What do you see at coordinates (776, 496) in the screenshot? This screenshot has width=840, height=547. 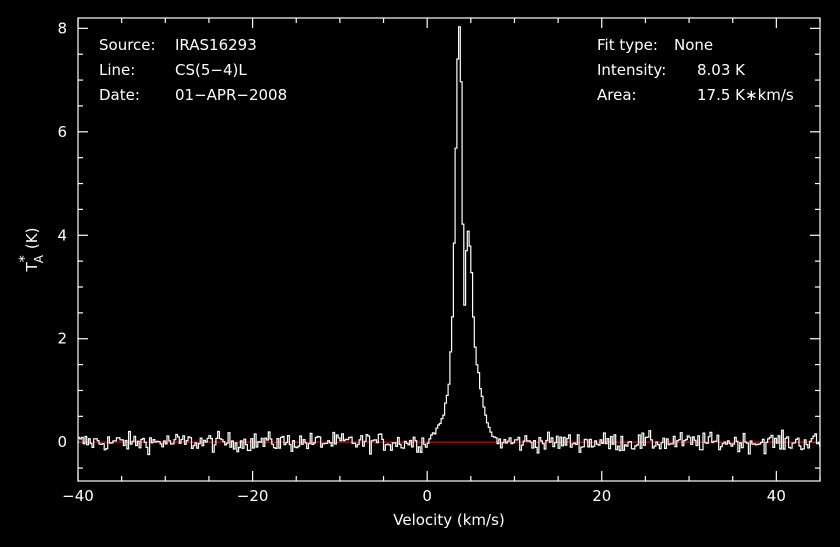 I see `x-tick-label: 40` at bounding box center [776, 496].